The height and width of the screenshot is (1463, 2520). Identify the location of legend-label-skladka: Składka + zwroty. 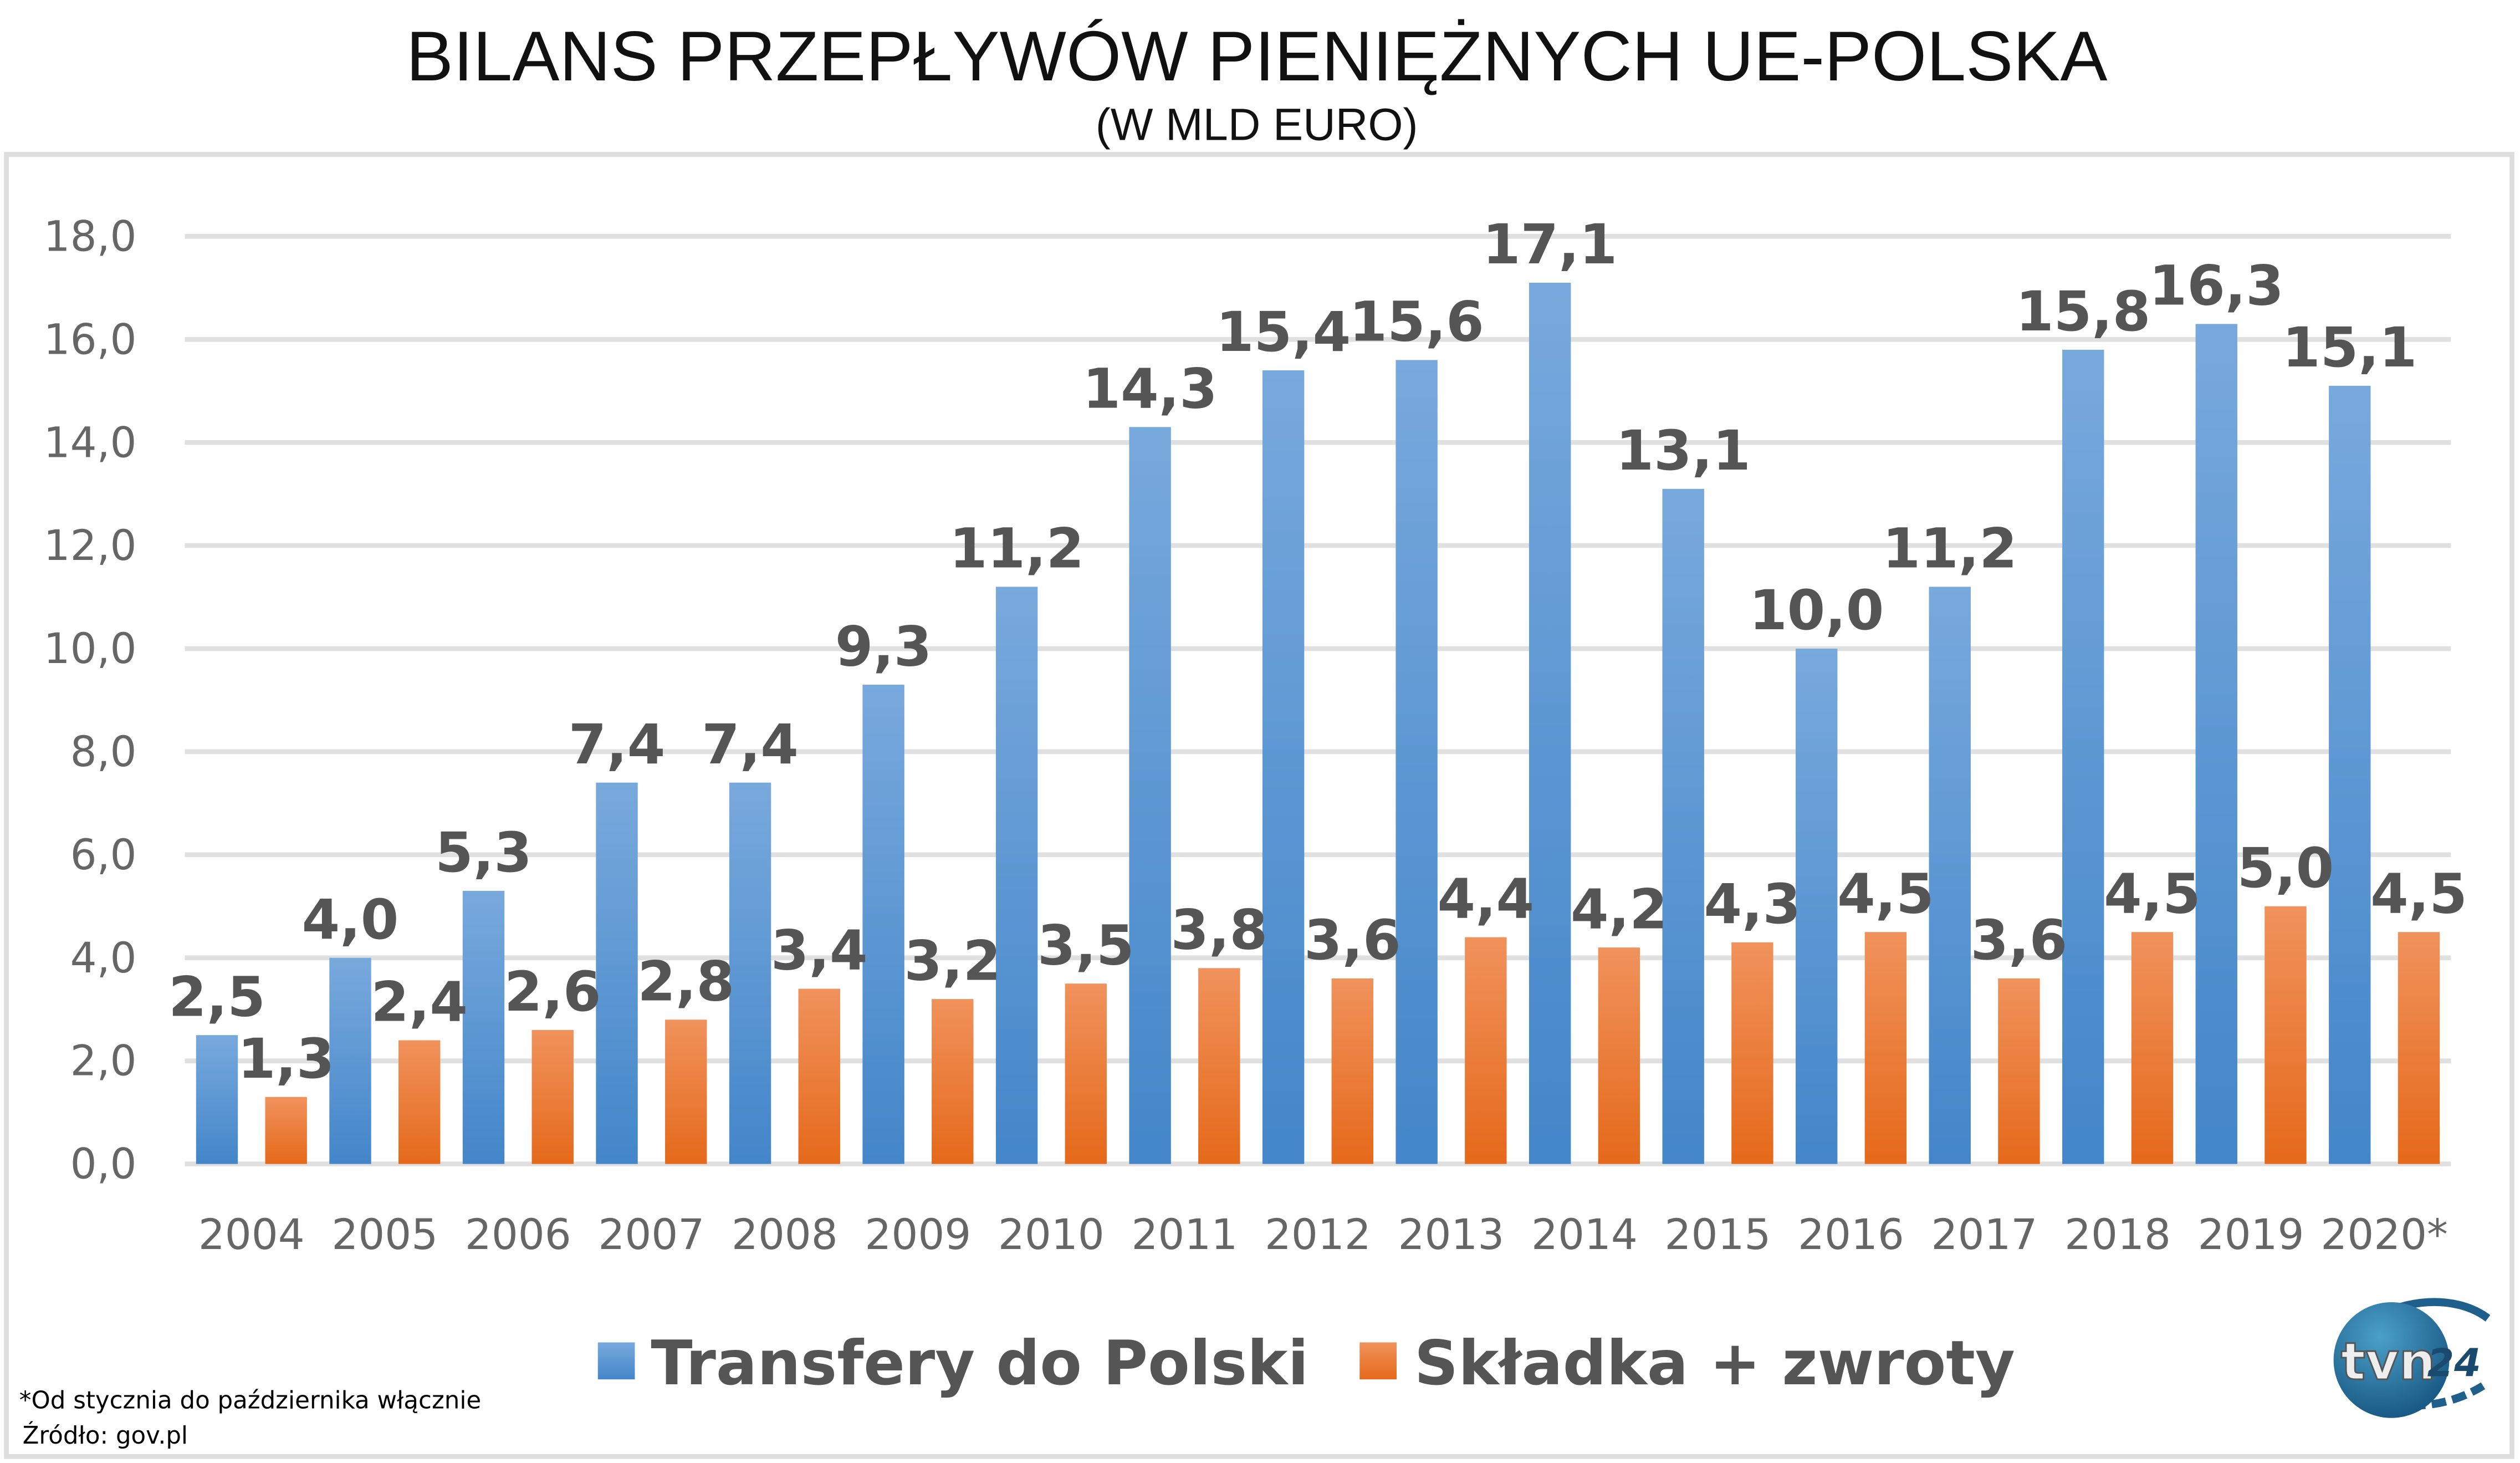
(1714, 1363).